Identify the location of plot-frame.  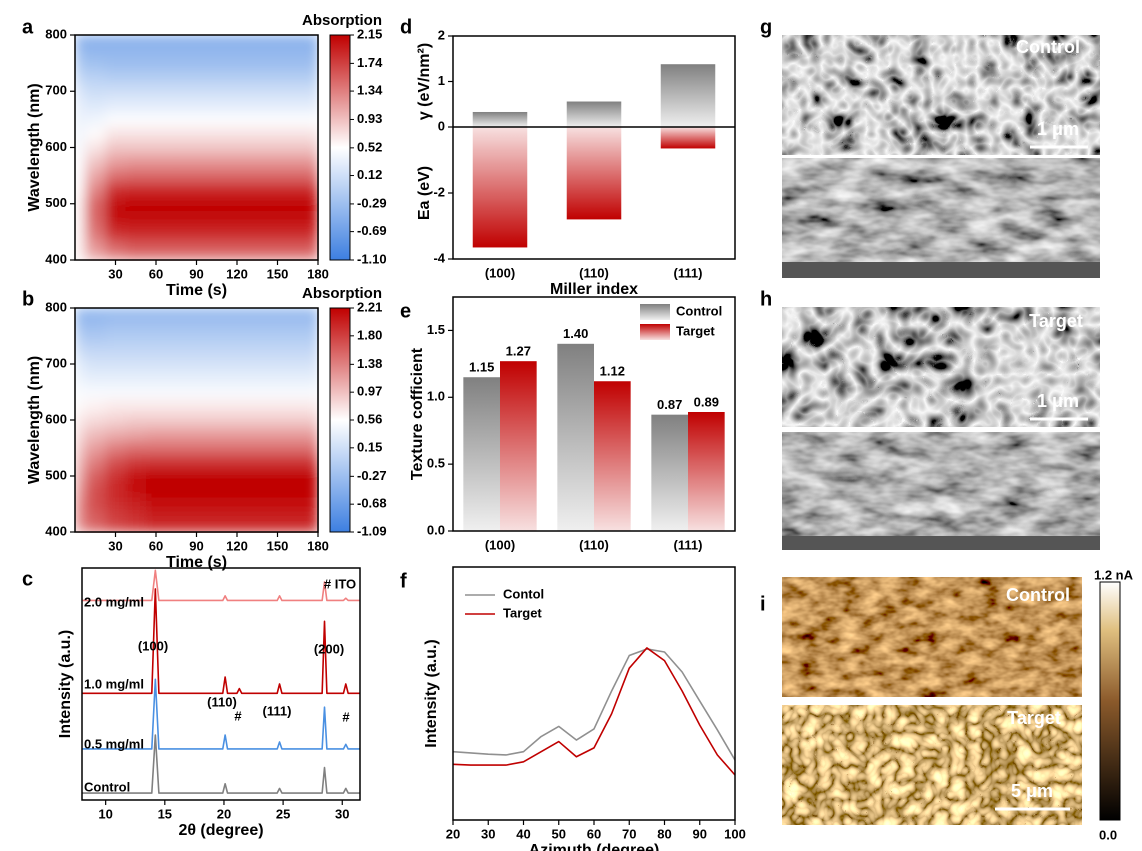
(221, 684).